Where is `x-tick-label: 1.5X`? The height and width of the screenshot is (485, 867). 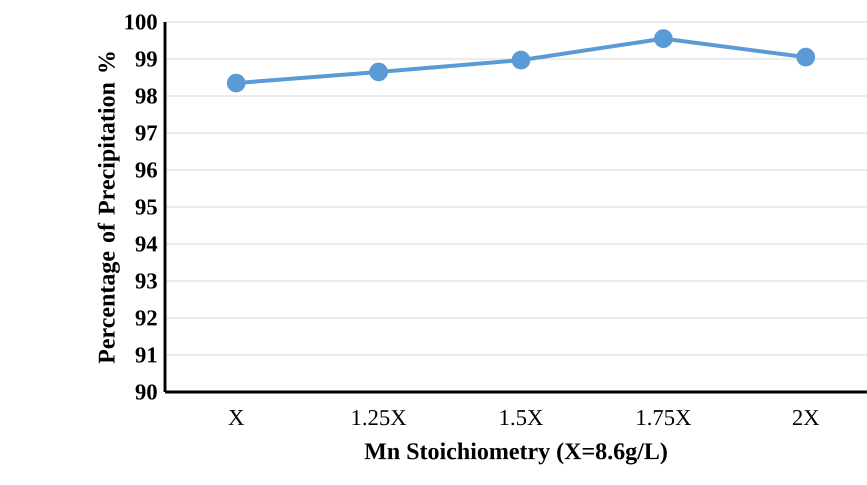
x-tick-label: 1.5X is located at coordinates (521, 418).